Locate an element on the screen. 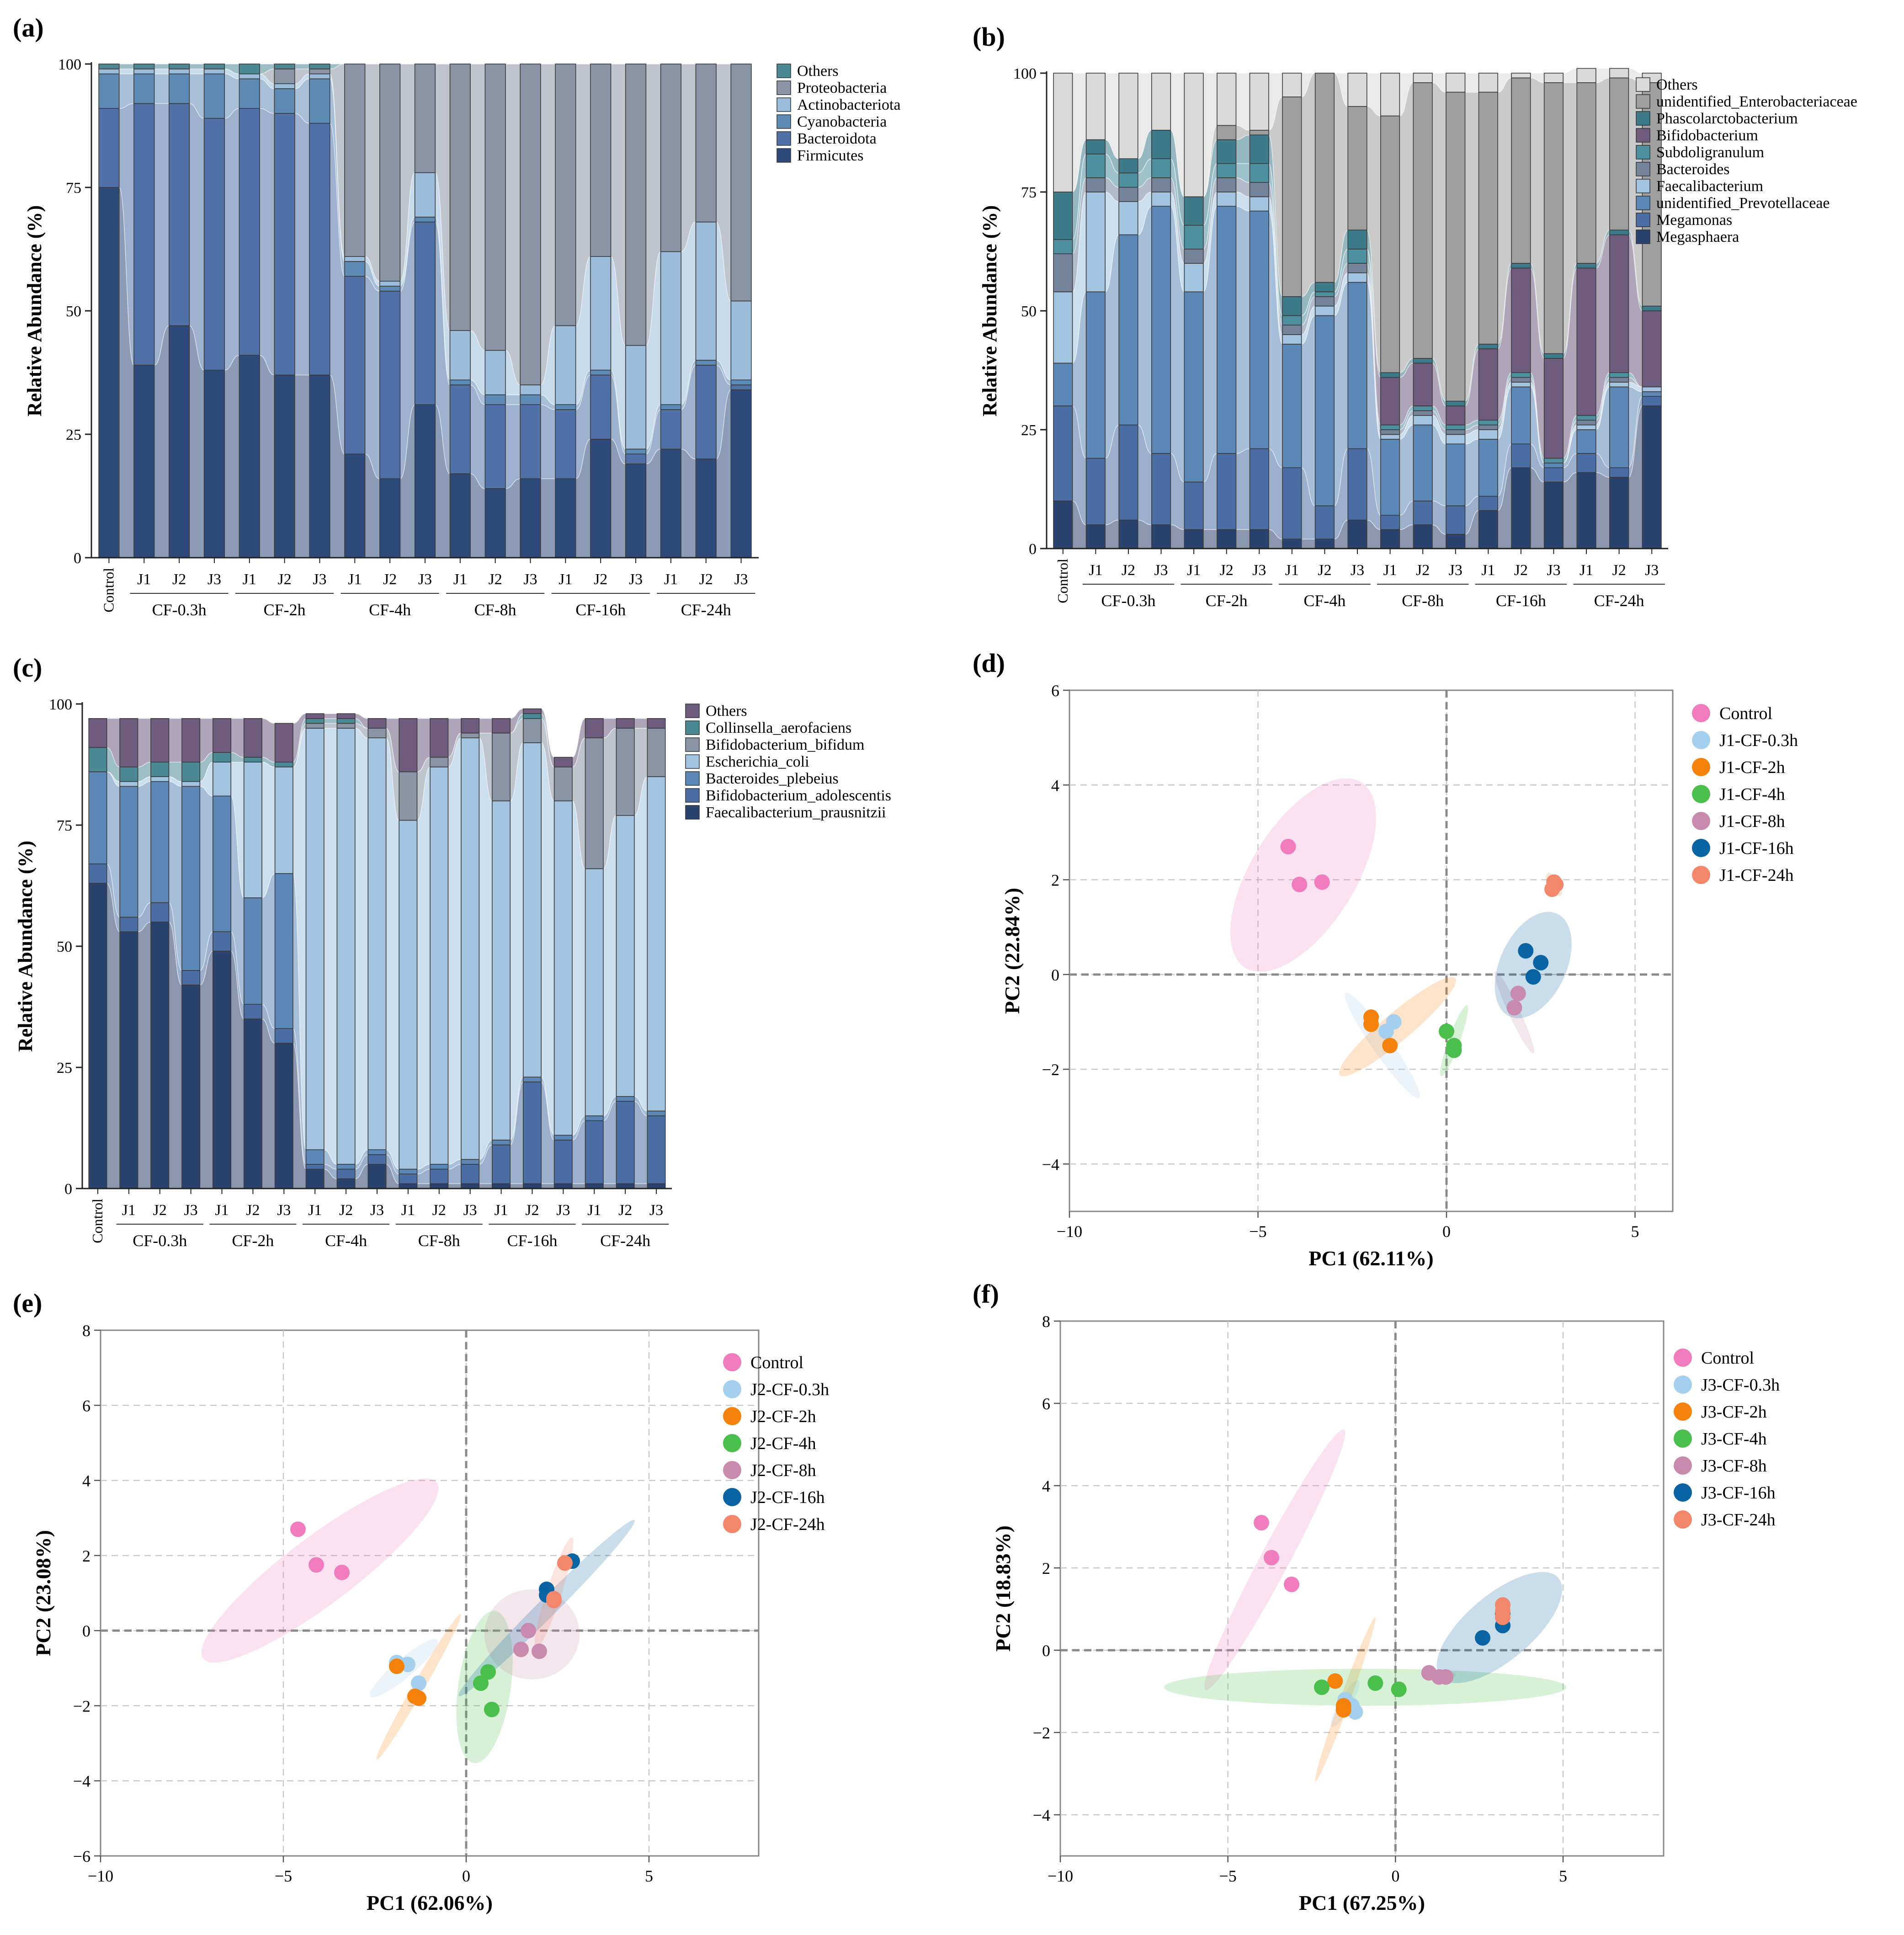 Image resolution: width=1904 pixels, height=1935 pixels. group-label: CF-16h is located at coordinates (601, 610).